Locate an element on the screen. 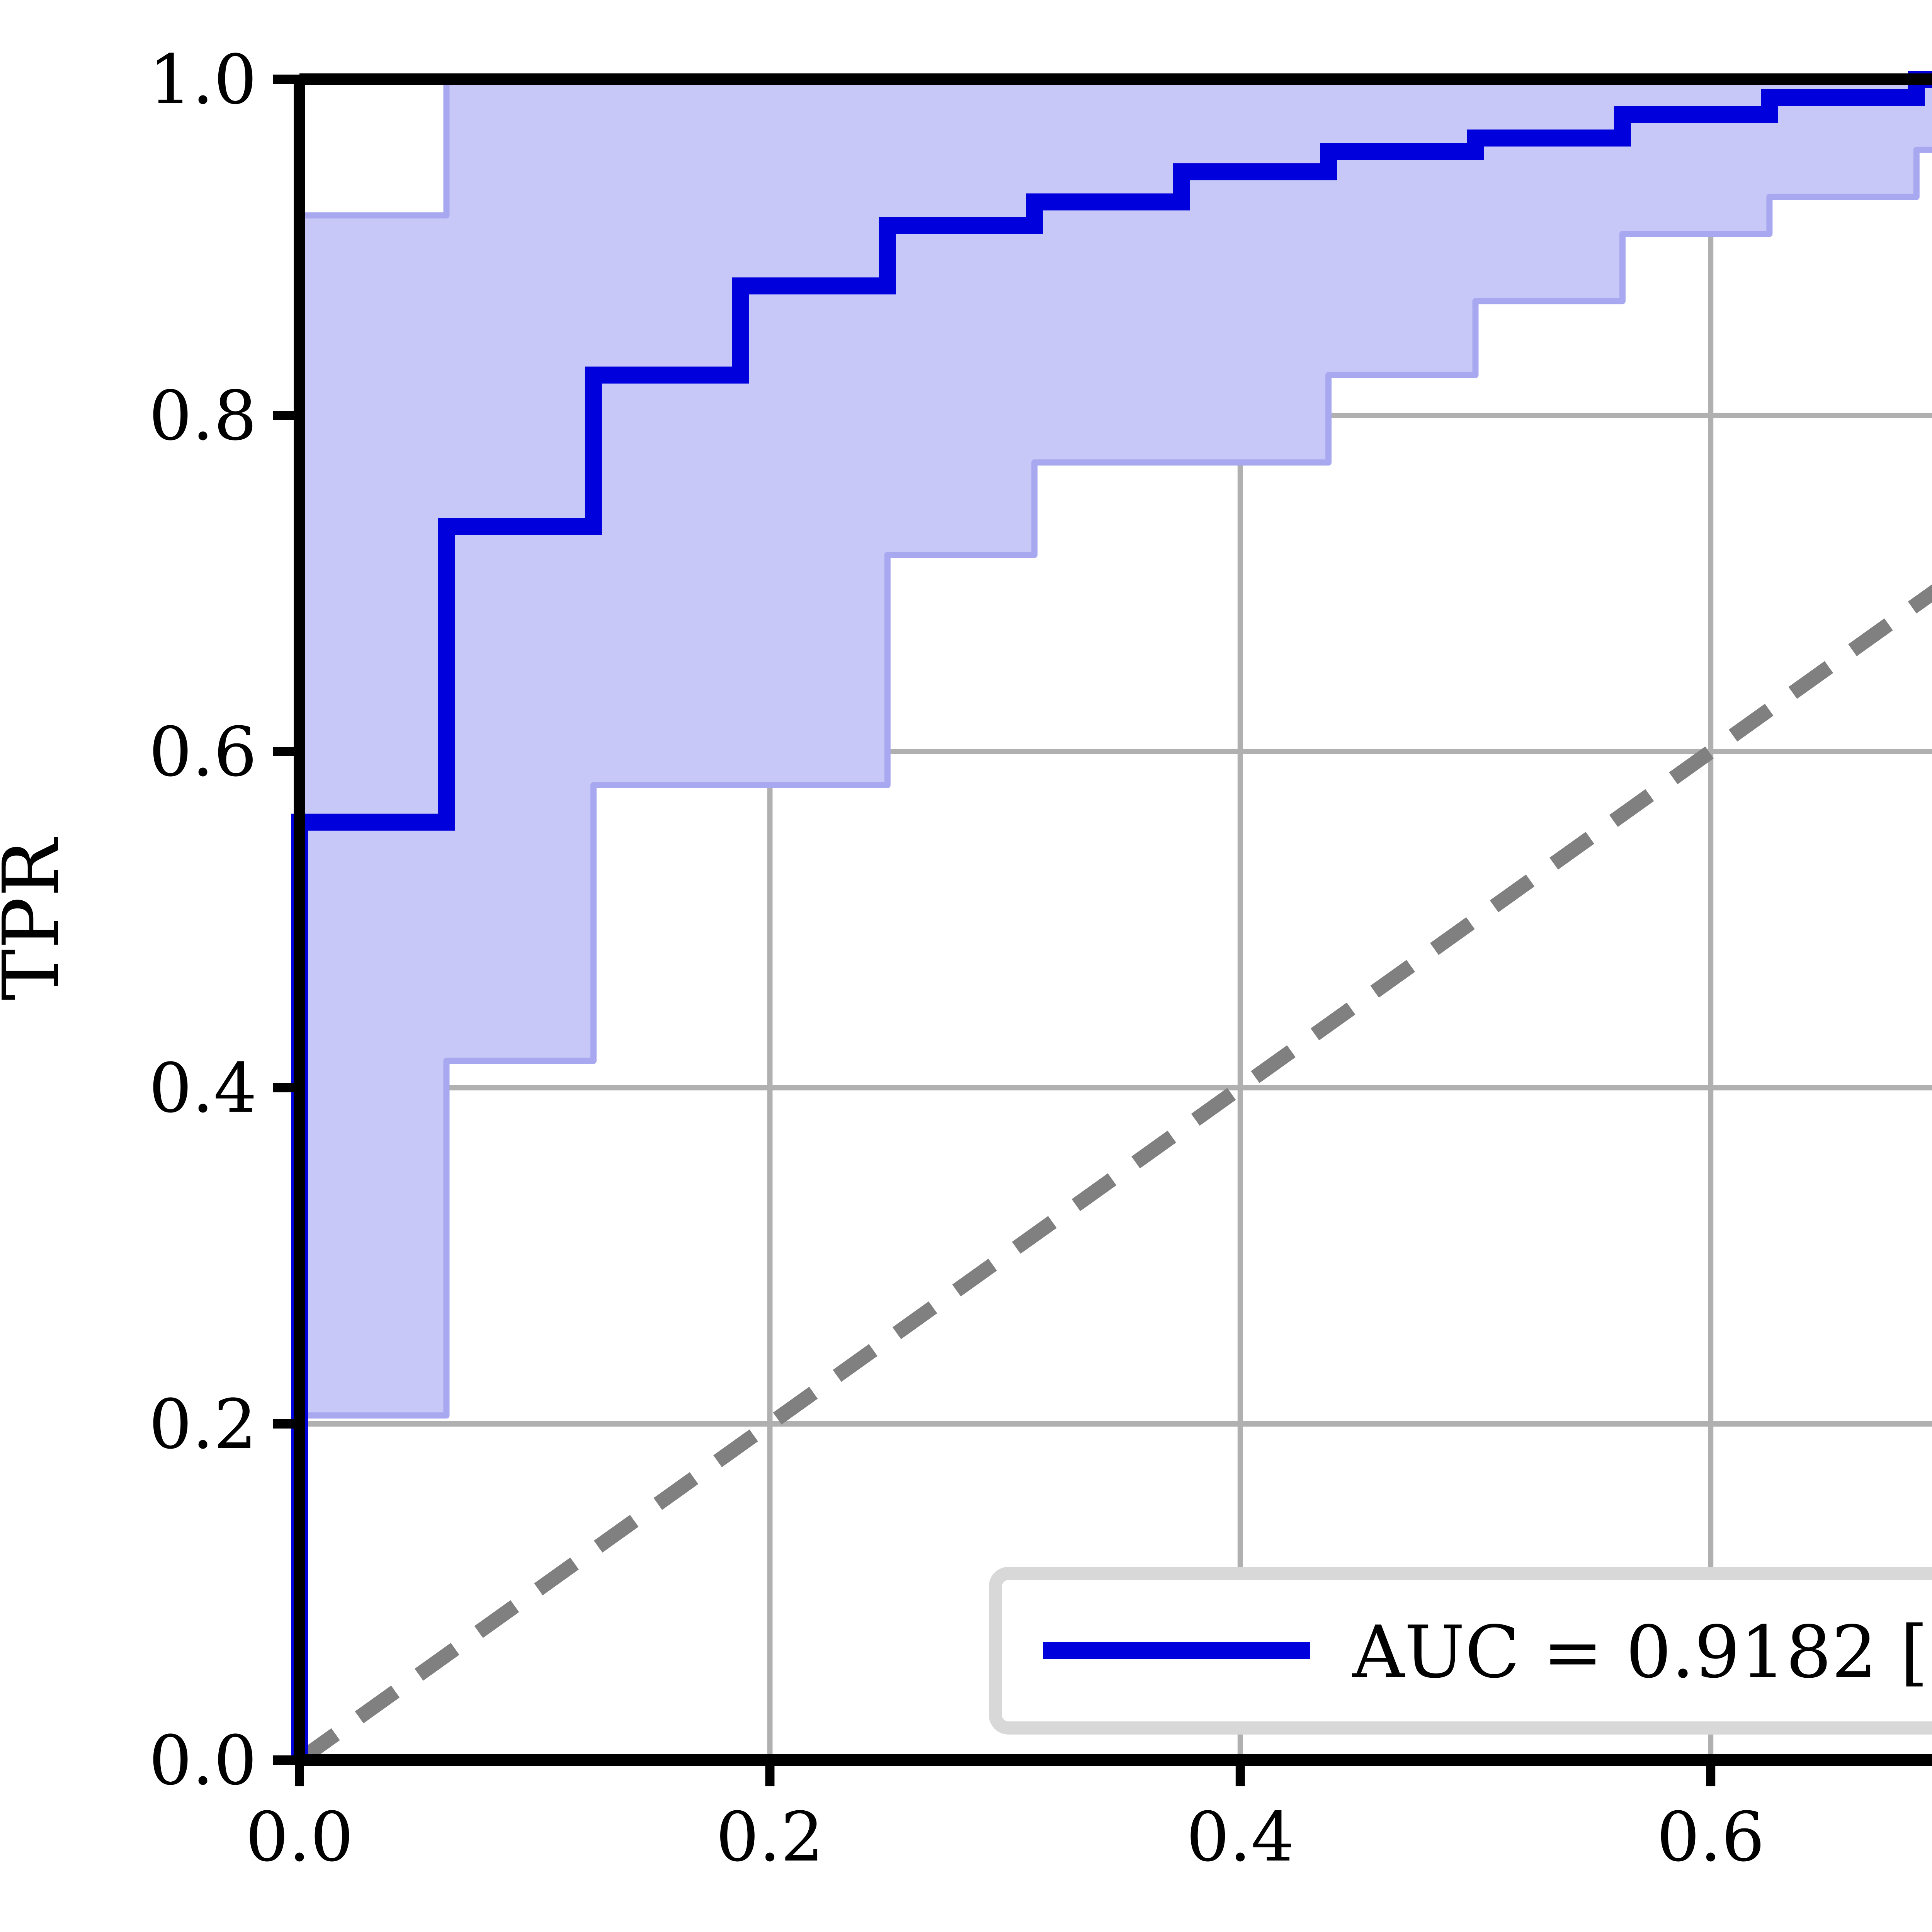 The height and width of the screenshot is (1932, 1932). y-tick-label: 0.6 is located at coordinates (203, 752).